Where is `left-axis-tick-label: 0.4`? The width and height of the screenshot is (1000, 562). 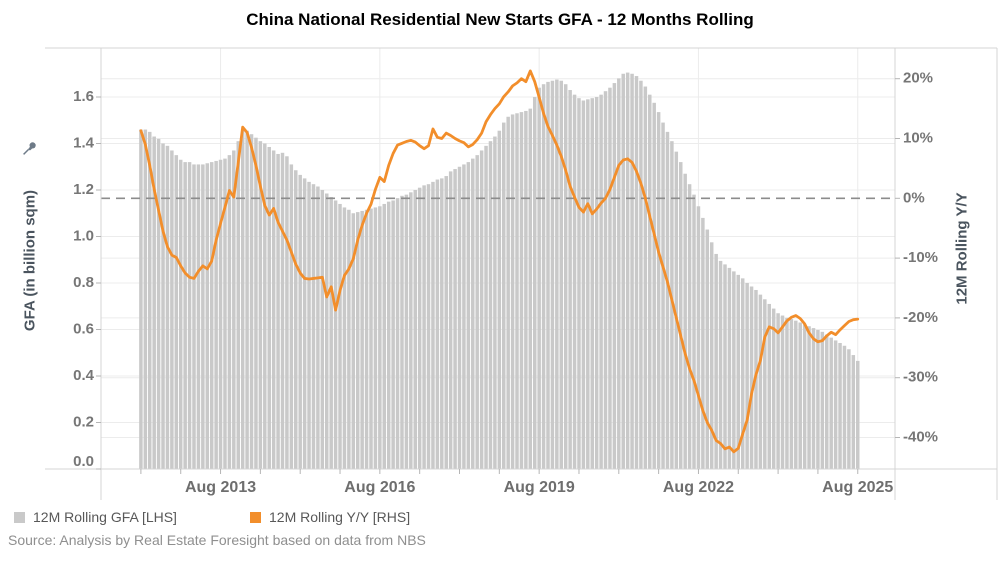
left-axis-tick-label: 0.4 is located at coordinates (84, 375).